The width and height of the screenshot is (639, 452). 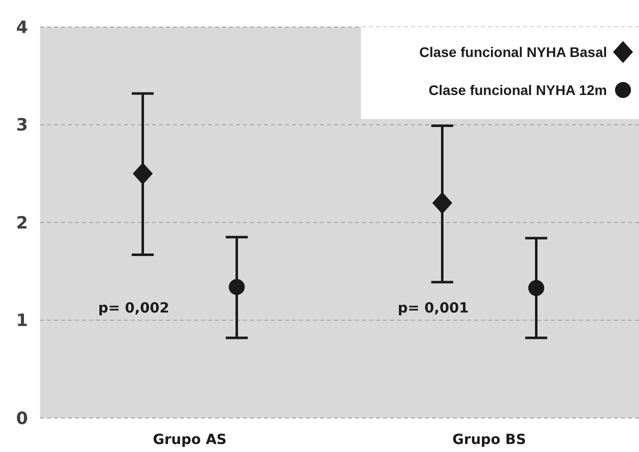 I want to click on y-tick-label: 3, so click(x=22, y=126).